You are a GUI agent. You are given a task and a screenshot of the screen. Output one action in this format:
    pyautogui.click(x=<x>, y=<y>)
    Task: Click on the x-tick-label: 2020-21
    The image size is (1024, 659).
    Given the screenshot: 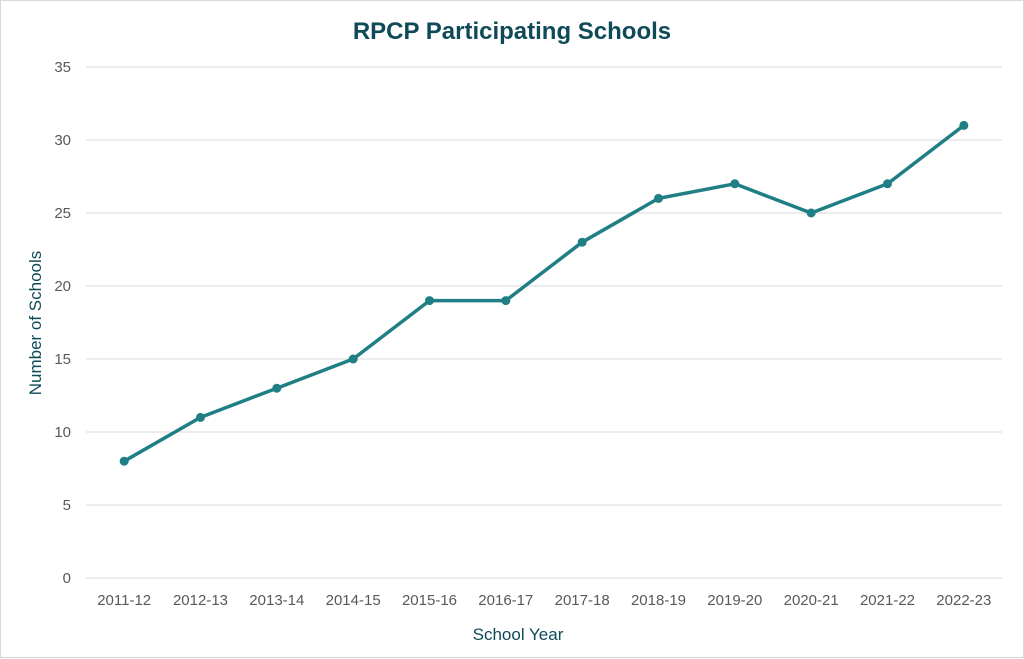 What is the action you would take?
    pyautogui.click(x=811, y=600)
    